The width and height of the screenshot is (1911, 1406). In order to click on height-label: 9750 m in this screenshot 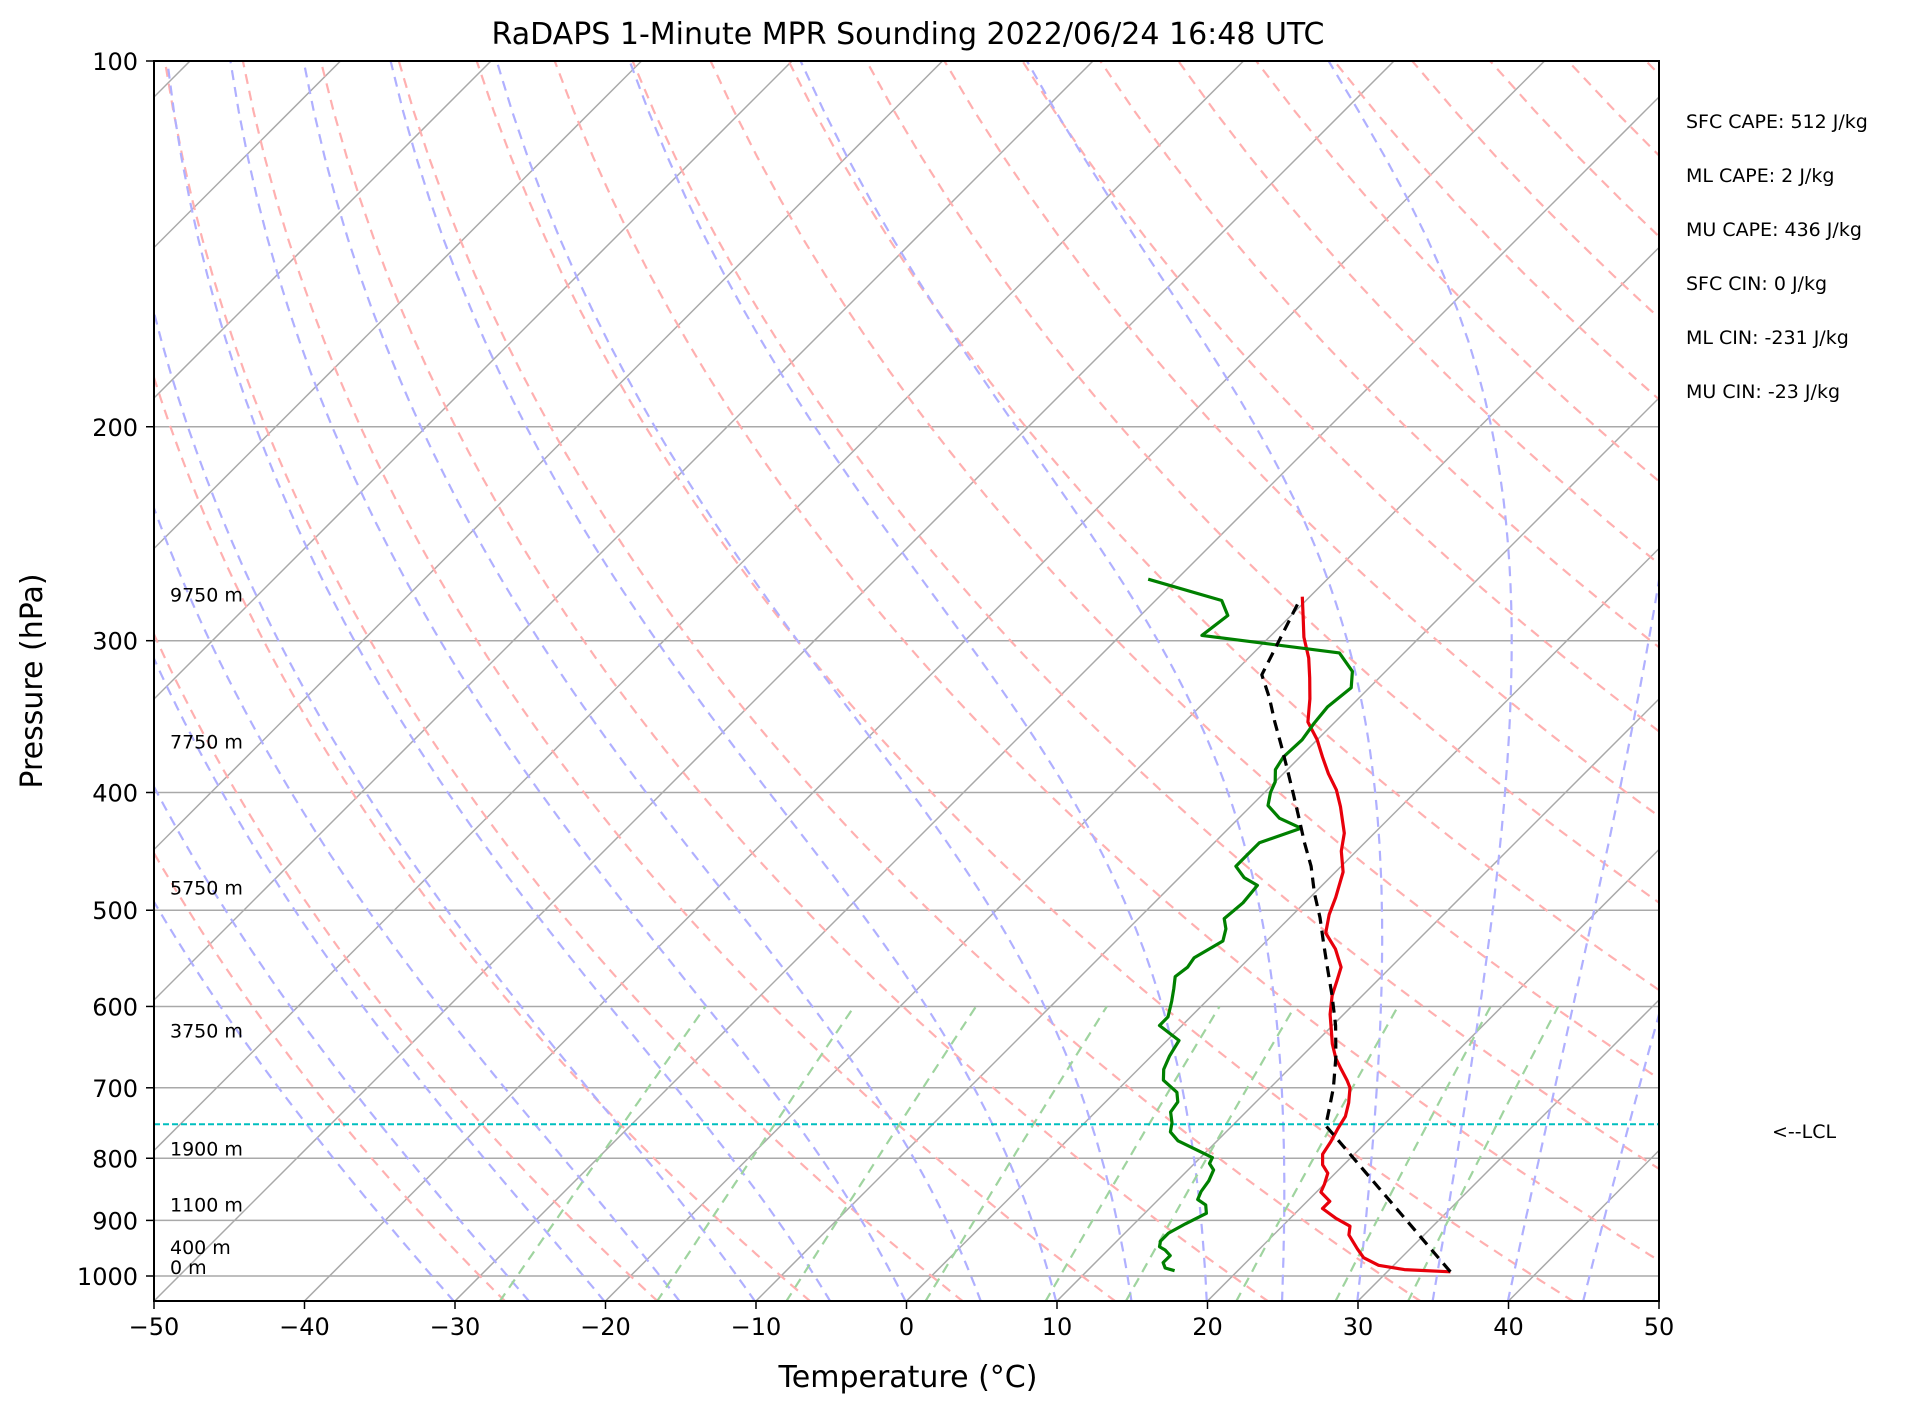, I will do `click(206, 595)`.